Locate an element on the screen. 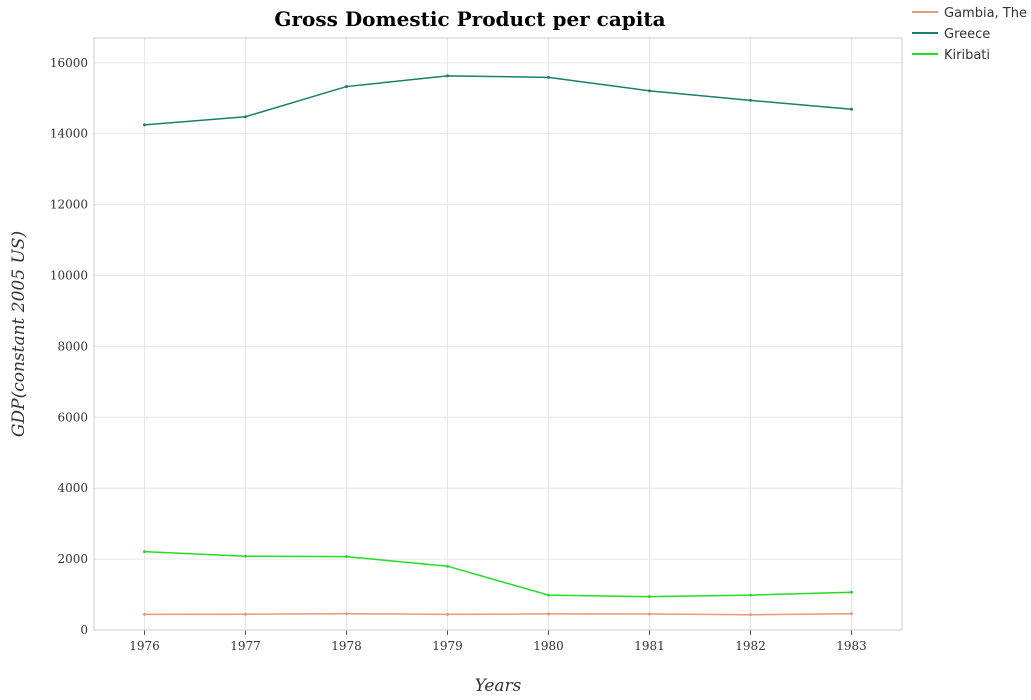 This screenshot has width=1031, height=700. legend-item: Gambia, The is located at coordinates (969, 13).